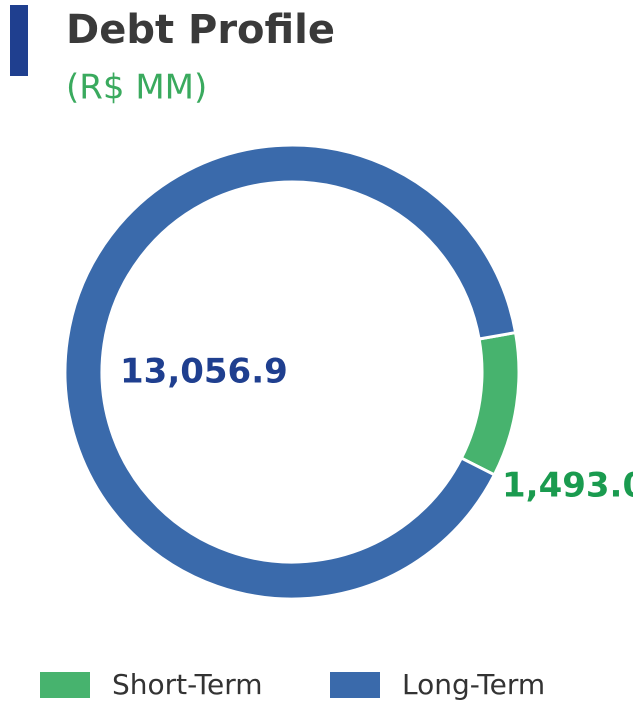 The width and height of the screenshot is (633, 703). I want to click on title-accent, so click(19, 40).